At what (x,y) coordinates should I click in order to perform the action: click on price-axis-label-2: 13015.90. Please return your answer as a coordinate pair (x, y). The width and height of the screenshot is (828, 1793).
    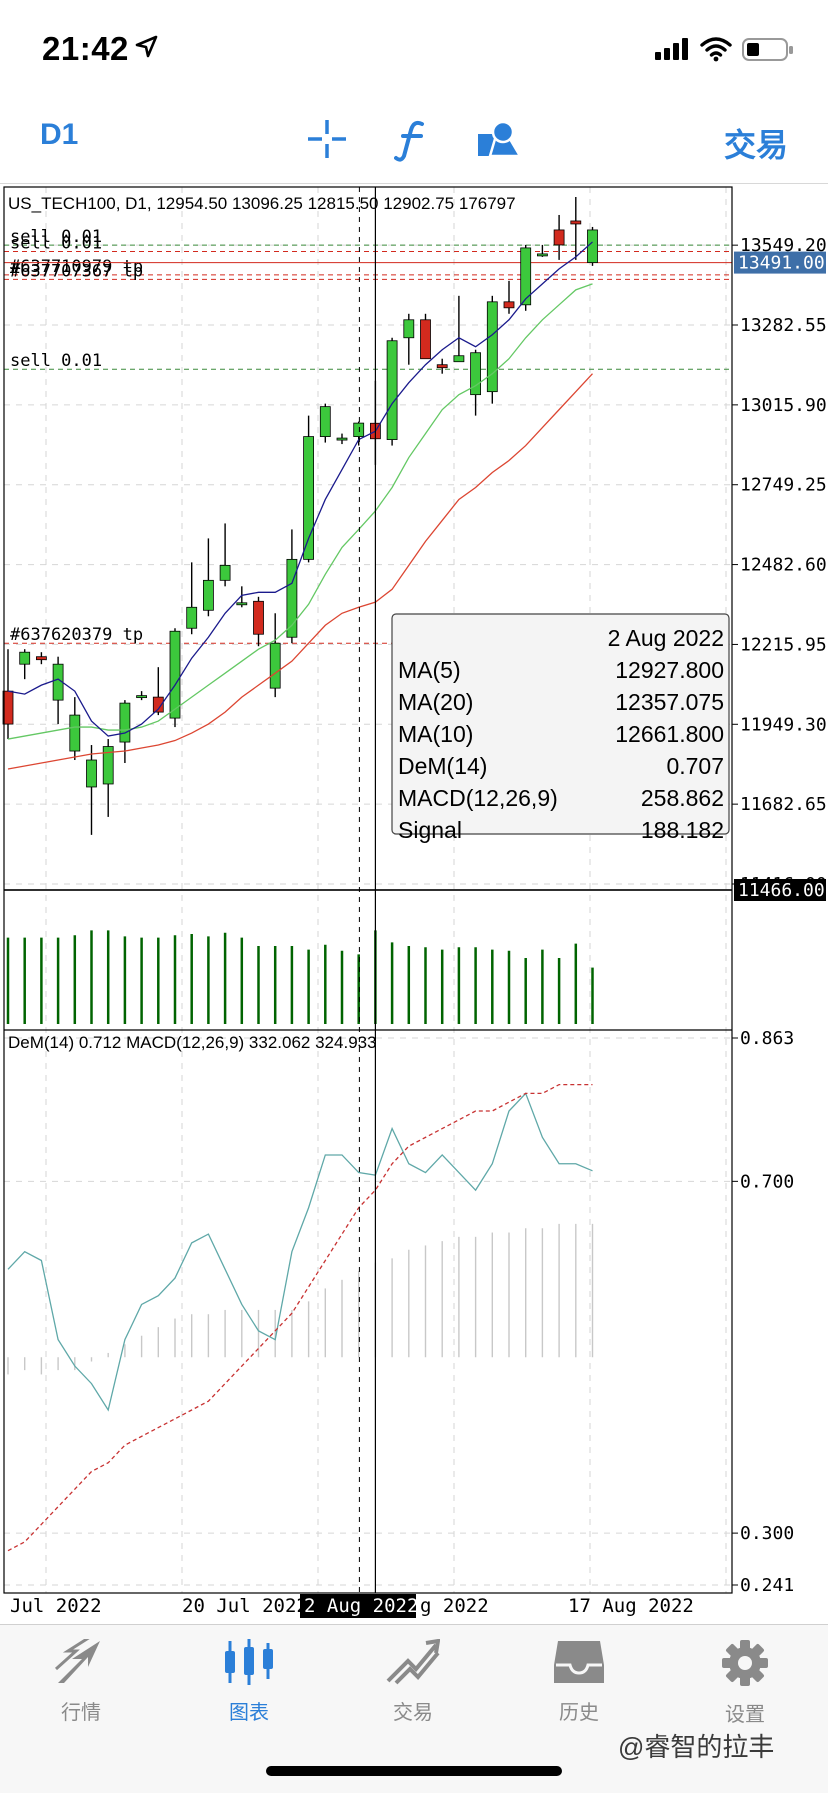
    Looking at the image, I should click on (783, 405).